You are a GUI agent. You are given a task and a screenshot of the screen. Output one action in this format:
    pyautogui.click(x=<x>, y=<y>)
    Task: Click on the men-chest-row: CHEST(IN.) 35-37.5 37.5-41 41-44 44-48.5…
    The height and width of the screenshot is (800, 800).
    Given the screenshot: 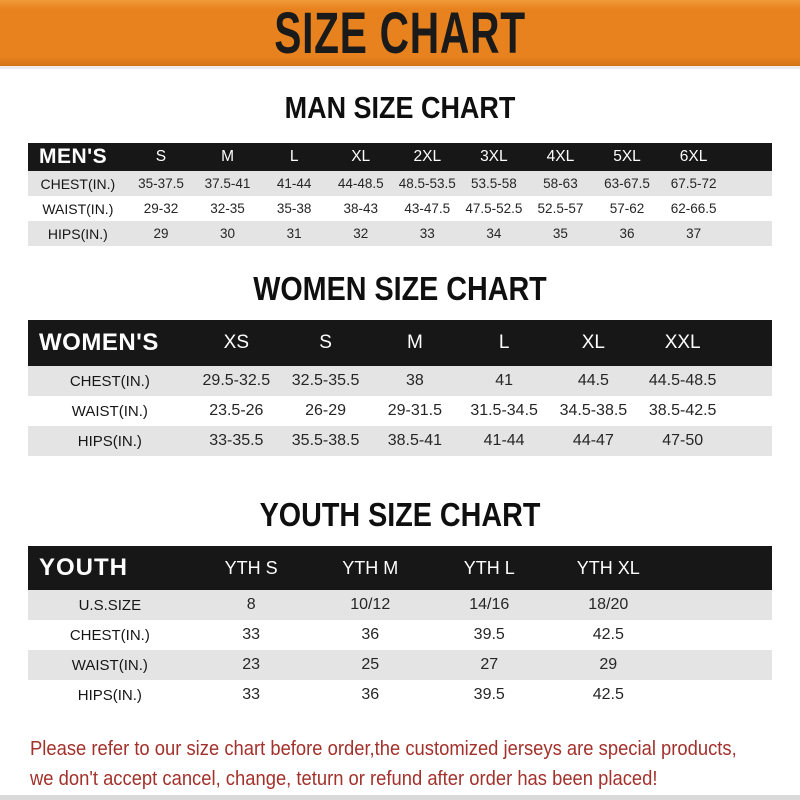 What is the action you would take?
    pyautogui.click(x=400, y=183)
    